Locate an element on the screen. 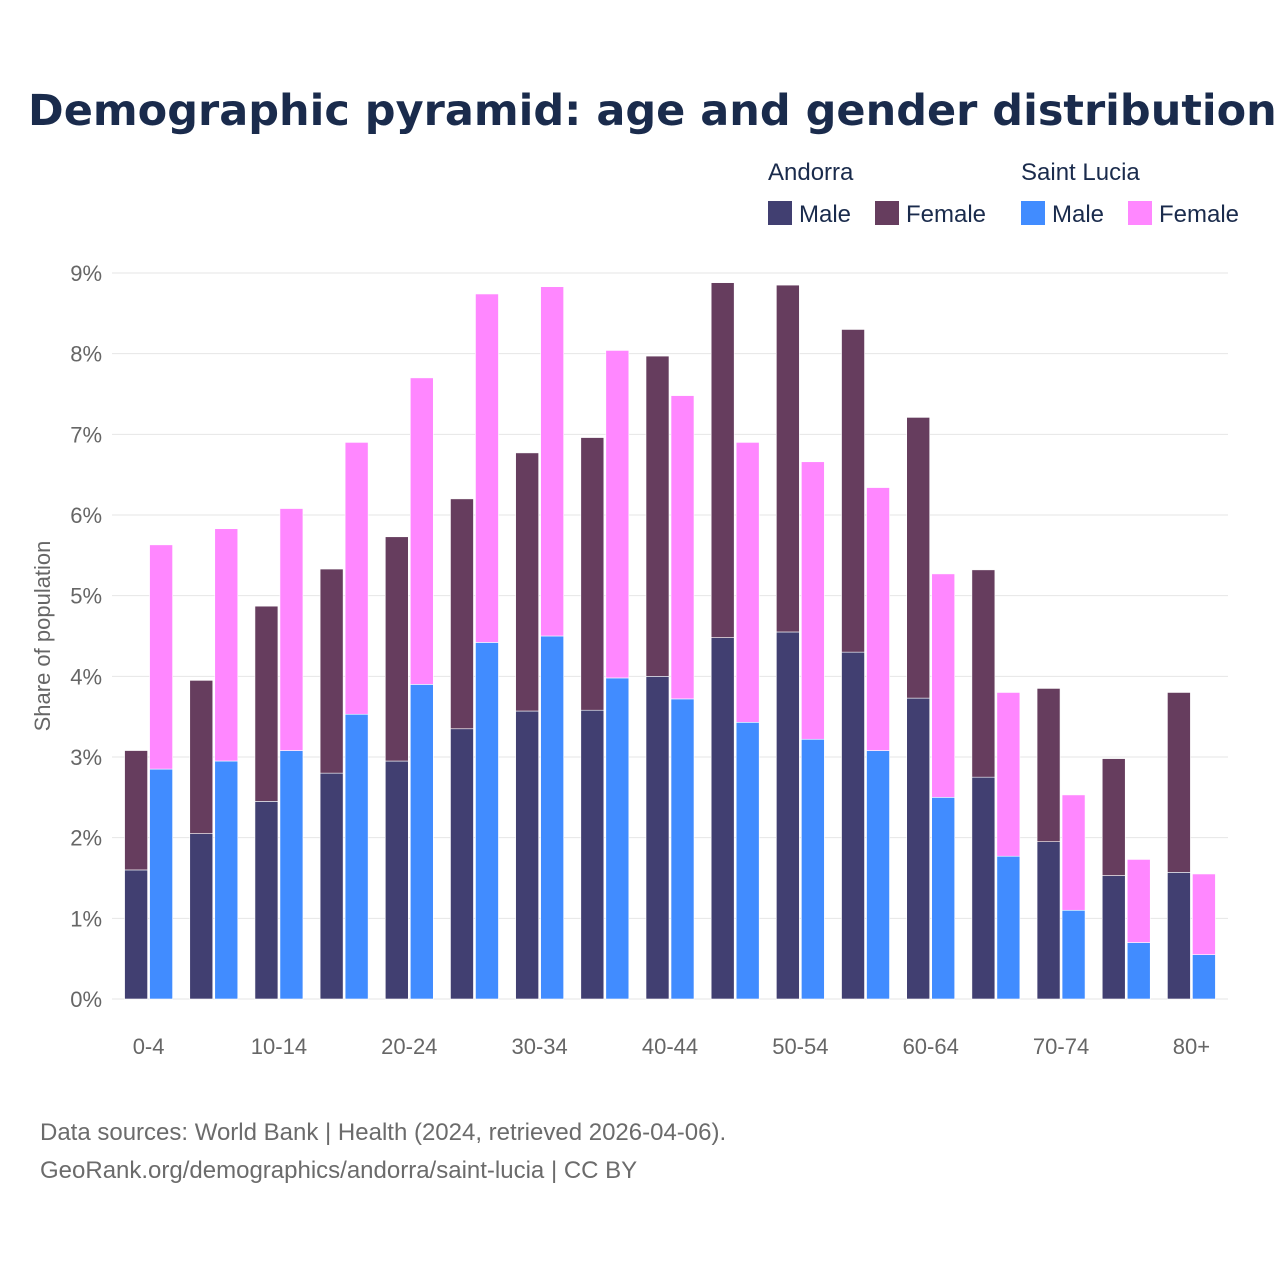  x-tick-label: 80+ is located at coordinates (1191, 1046).